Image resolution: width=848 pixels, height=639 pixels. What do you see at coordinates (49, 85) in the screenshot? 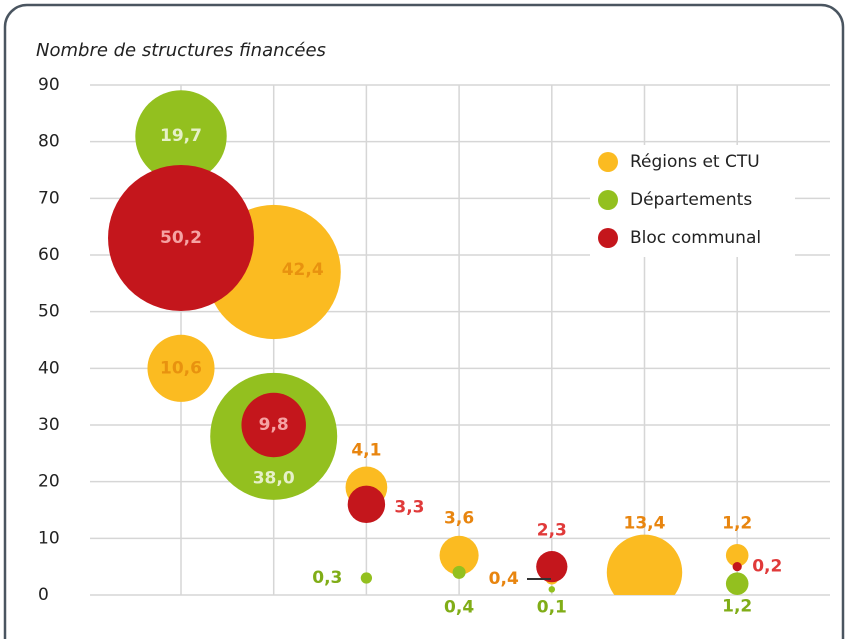
I see `y-tick-label: 90` at bounding box center [49, 85].